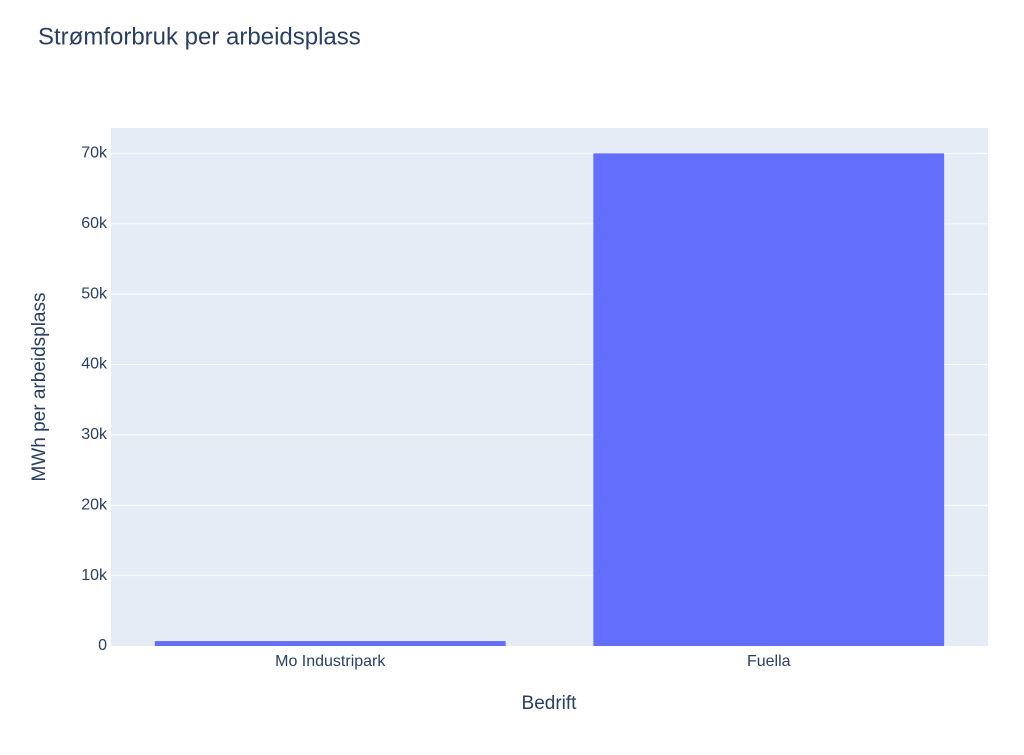  Describe the element at coordinates (94, 223) in the screenshot. I see `y-tick-label: 60k` at that location.